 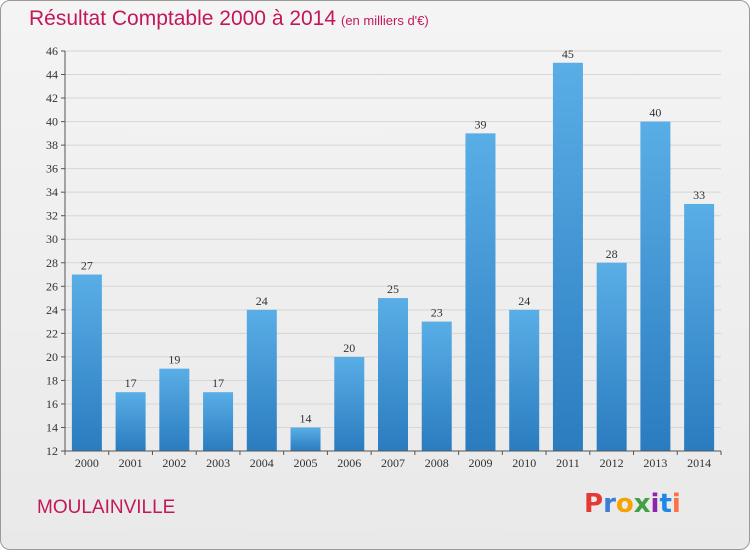 What do you see at coordinates (655, 463) in the screenshot?
I see `x-tick-label: 2013` at bounding box center [655, 463].